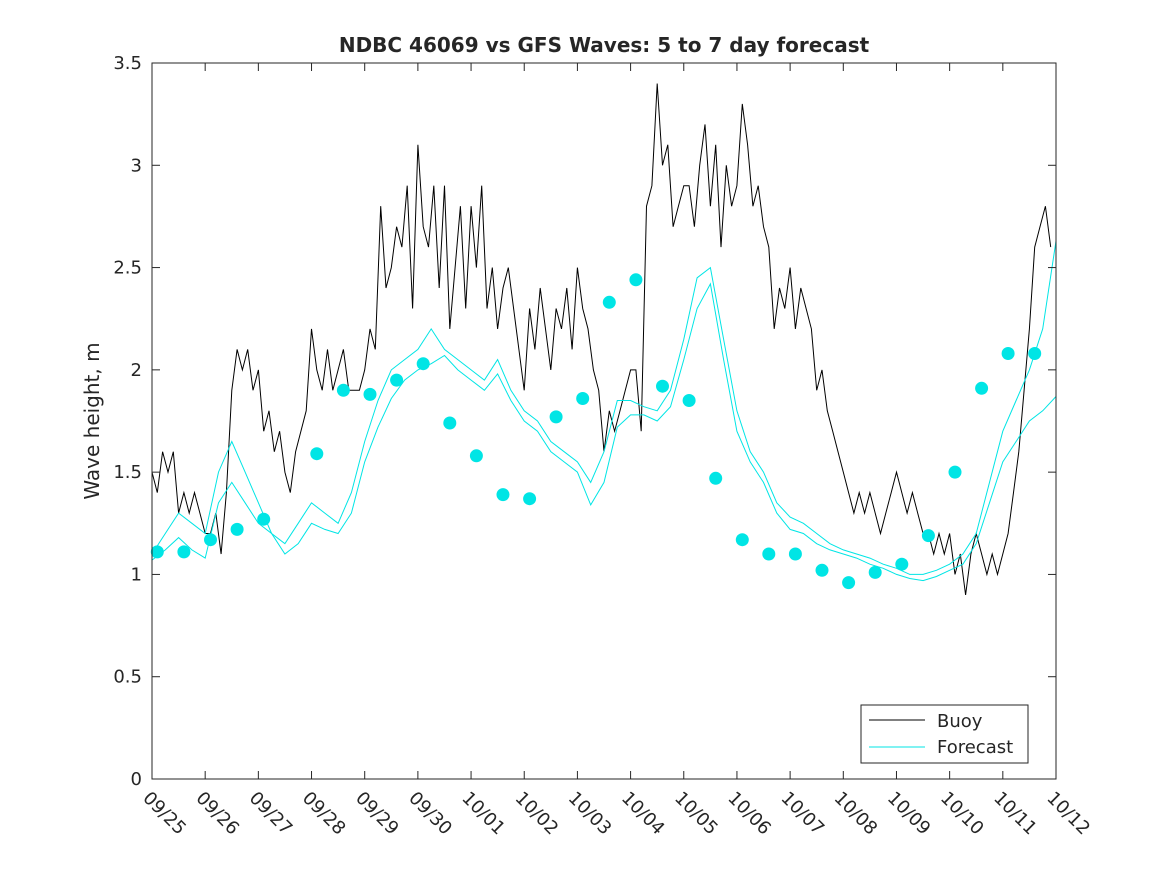  What do you see at coordinates (136, 574) in the screenshot?
I see `y-tick-label: 1` at bounding box center [136, 574].